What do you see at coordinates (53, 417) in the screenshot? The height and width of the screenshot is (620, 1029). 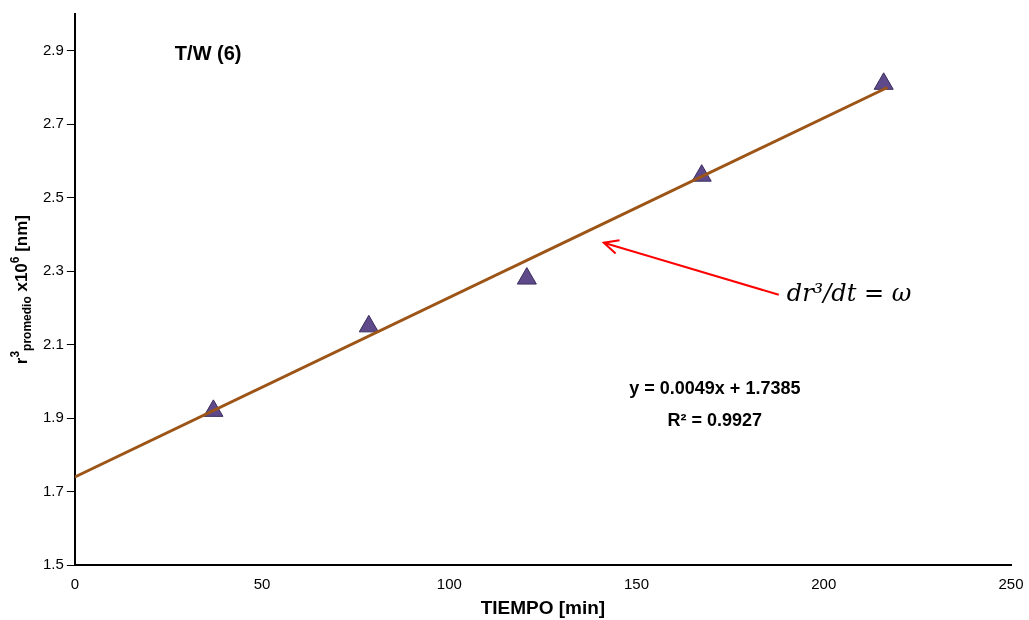 I see `y-tick-label: 1.9` at bounding box center [53, 417].